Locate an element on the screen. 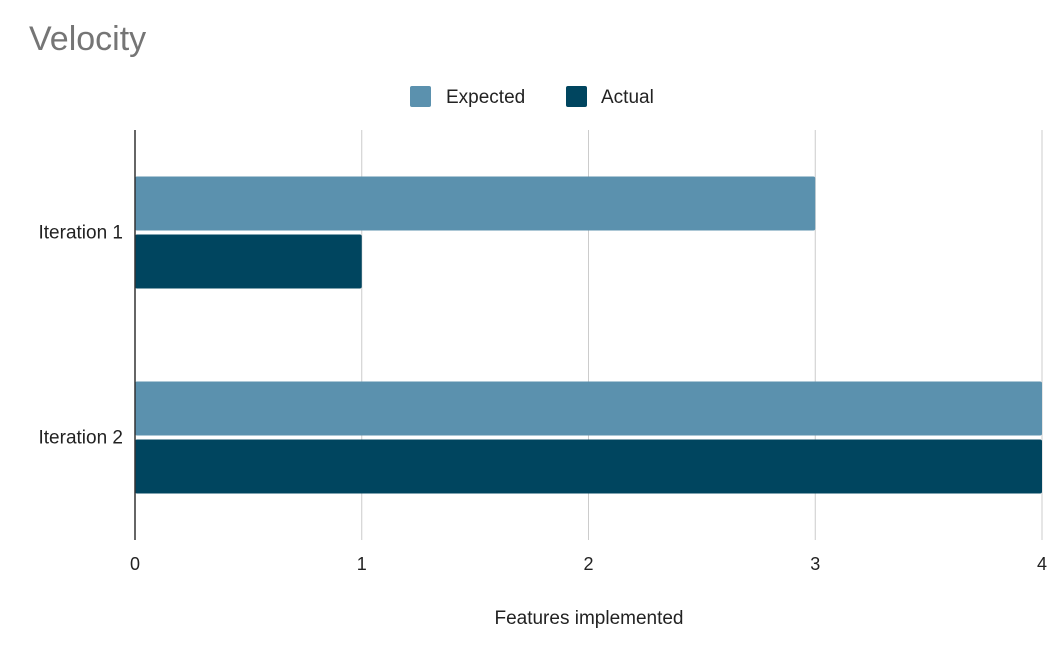 The width and height of the screenshot is (1063, 649). legend: Expected Actual is located at coordinates (532, 97).